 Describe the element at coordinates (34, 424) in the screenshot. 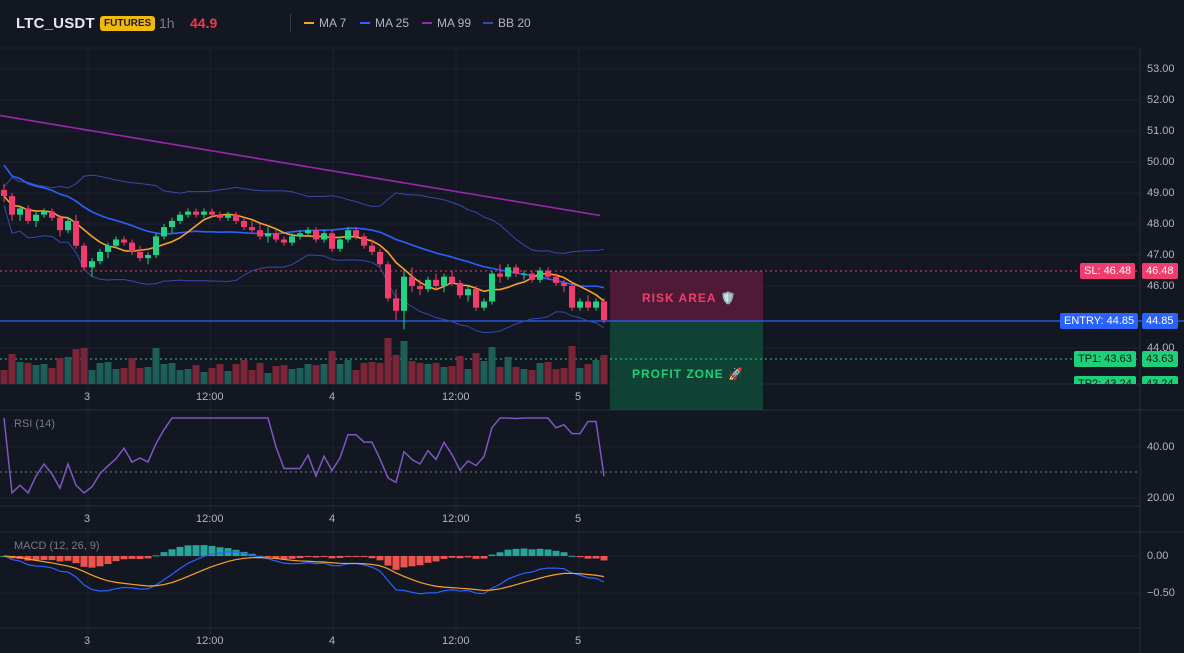

I see `rsi-title: RSI (14)` at that location.